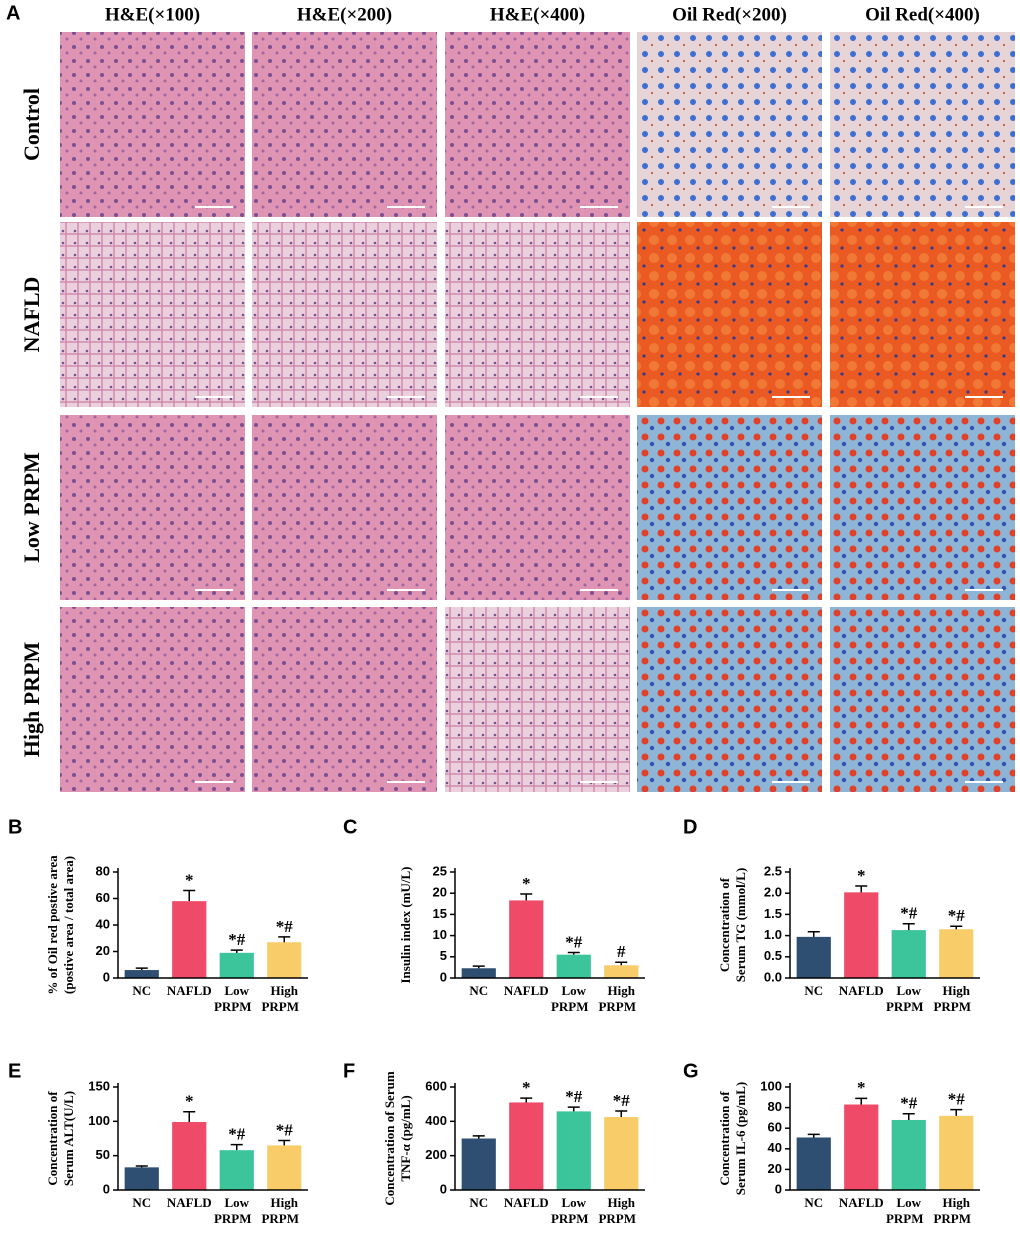  I want to click on y-tick-label: 0.5, so click(773, 955).